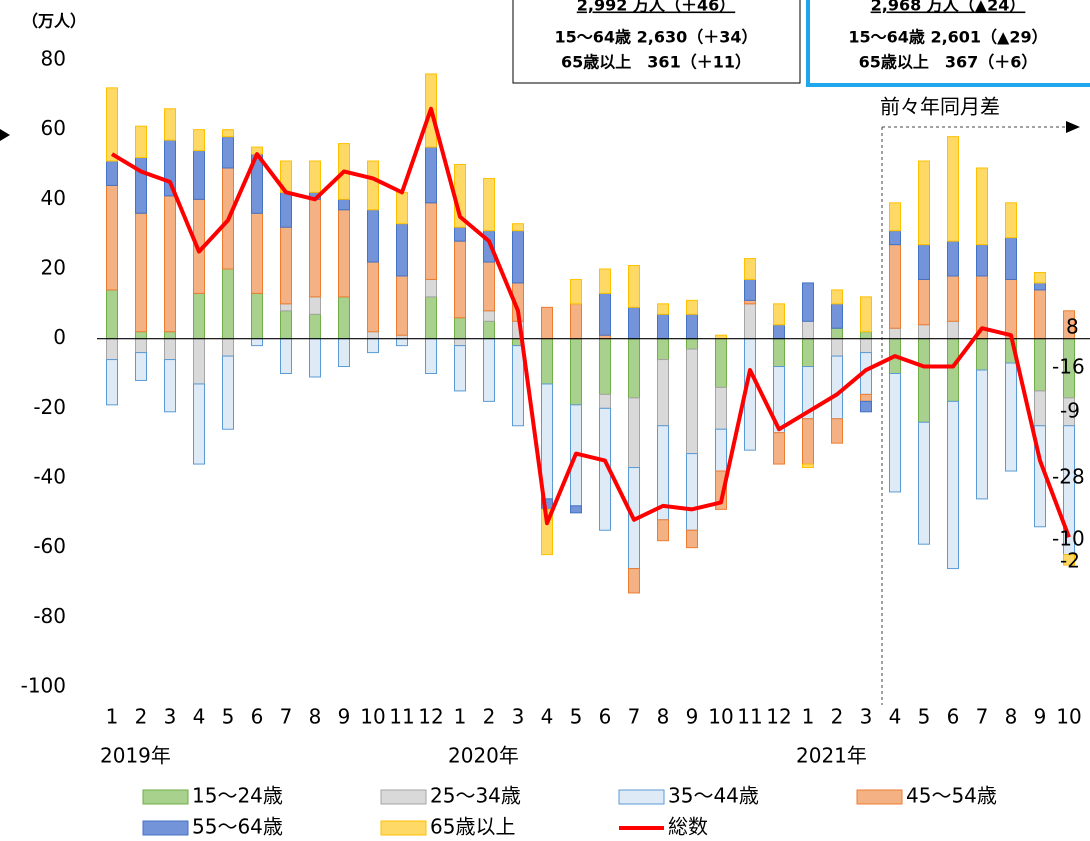 The image size is (1090, 841). Describe the element at coordinates (59, 337) in the screenshot. I see `y-tick-label: 0` at that location.